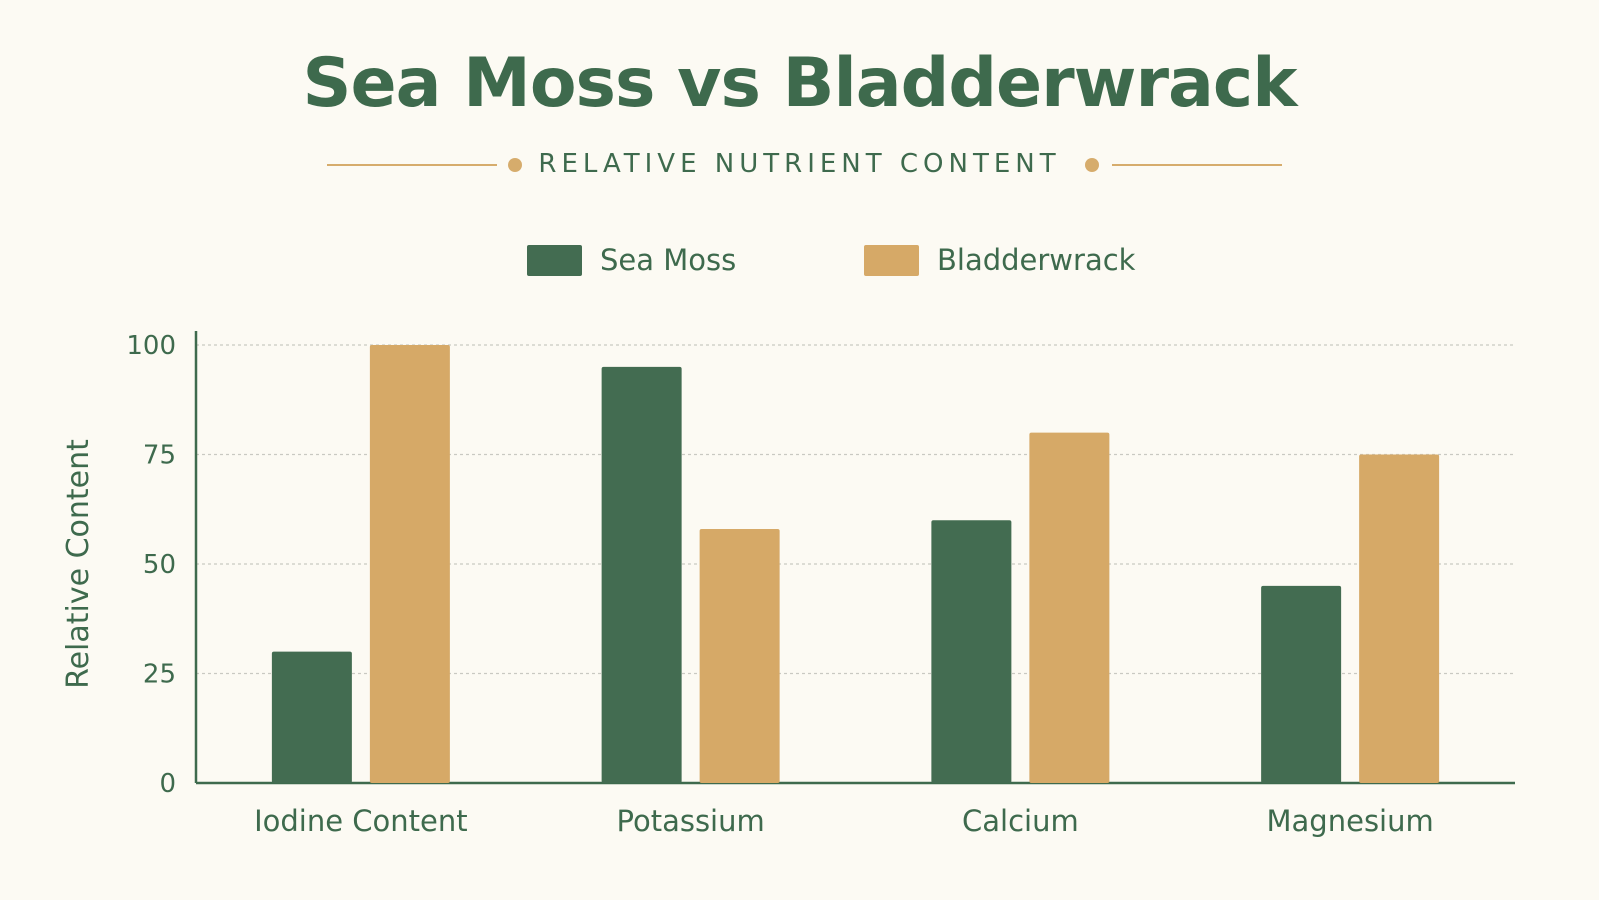 The width and height of the screenshot is (1599, 900). I want to click on x-category-label: Potassium, so click(691, 821).